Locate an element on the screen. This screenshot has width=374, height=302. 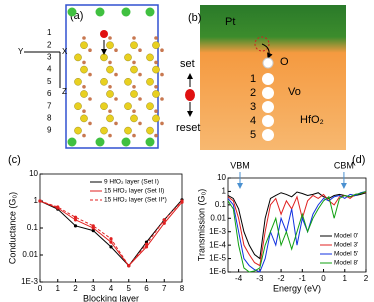
ion is located at coordinates (190, 95).